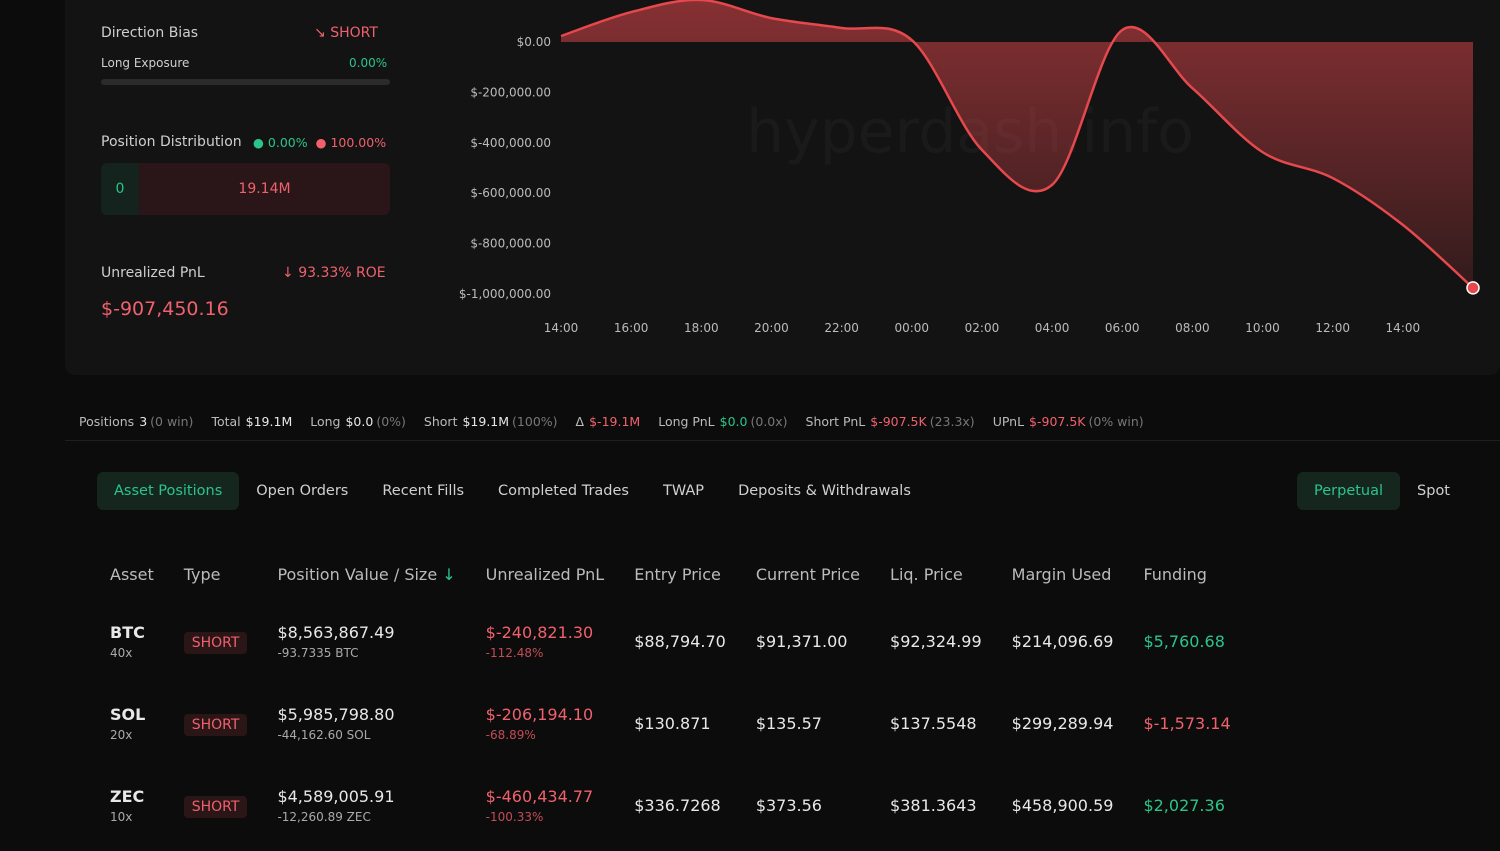 Image resolution: width=1500 pixels, height=851 pixels. Describe the element at coordinates (121, 816) in the screenshot. I see `cell-sub: 10x` at that location.